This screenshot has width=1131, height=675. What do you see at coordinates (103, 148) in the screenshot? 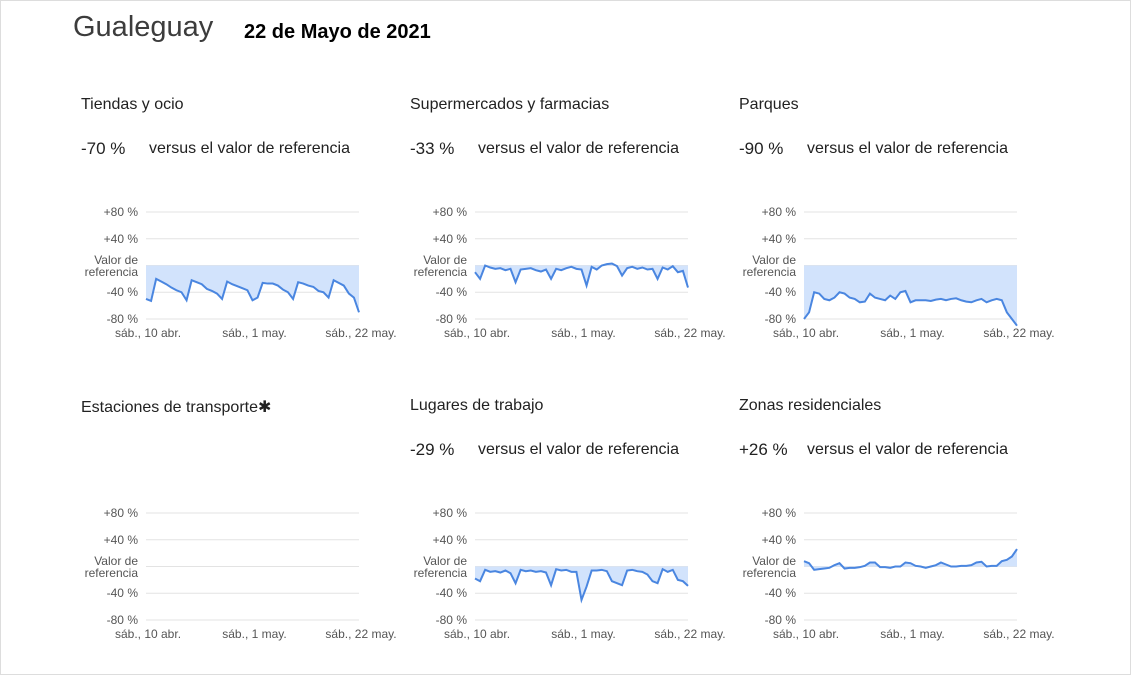
I see `summary-value: -70 %` at bounding box center [103, 148].